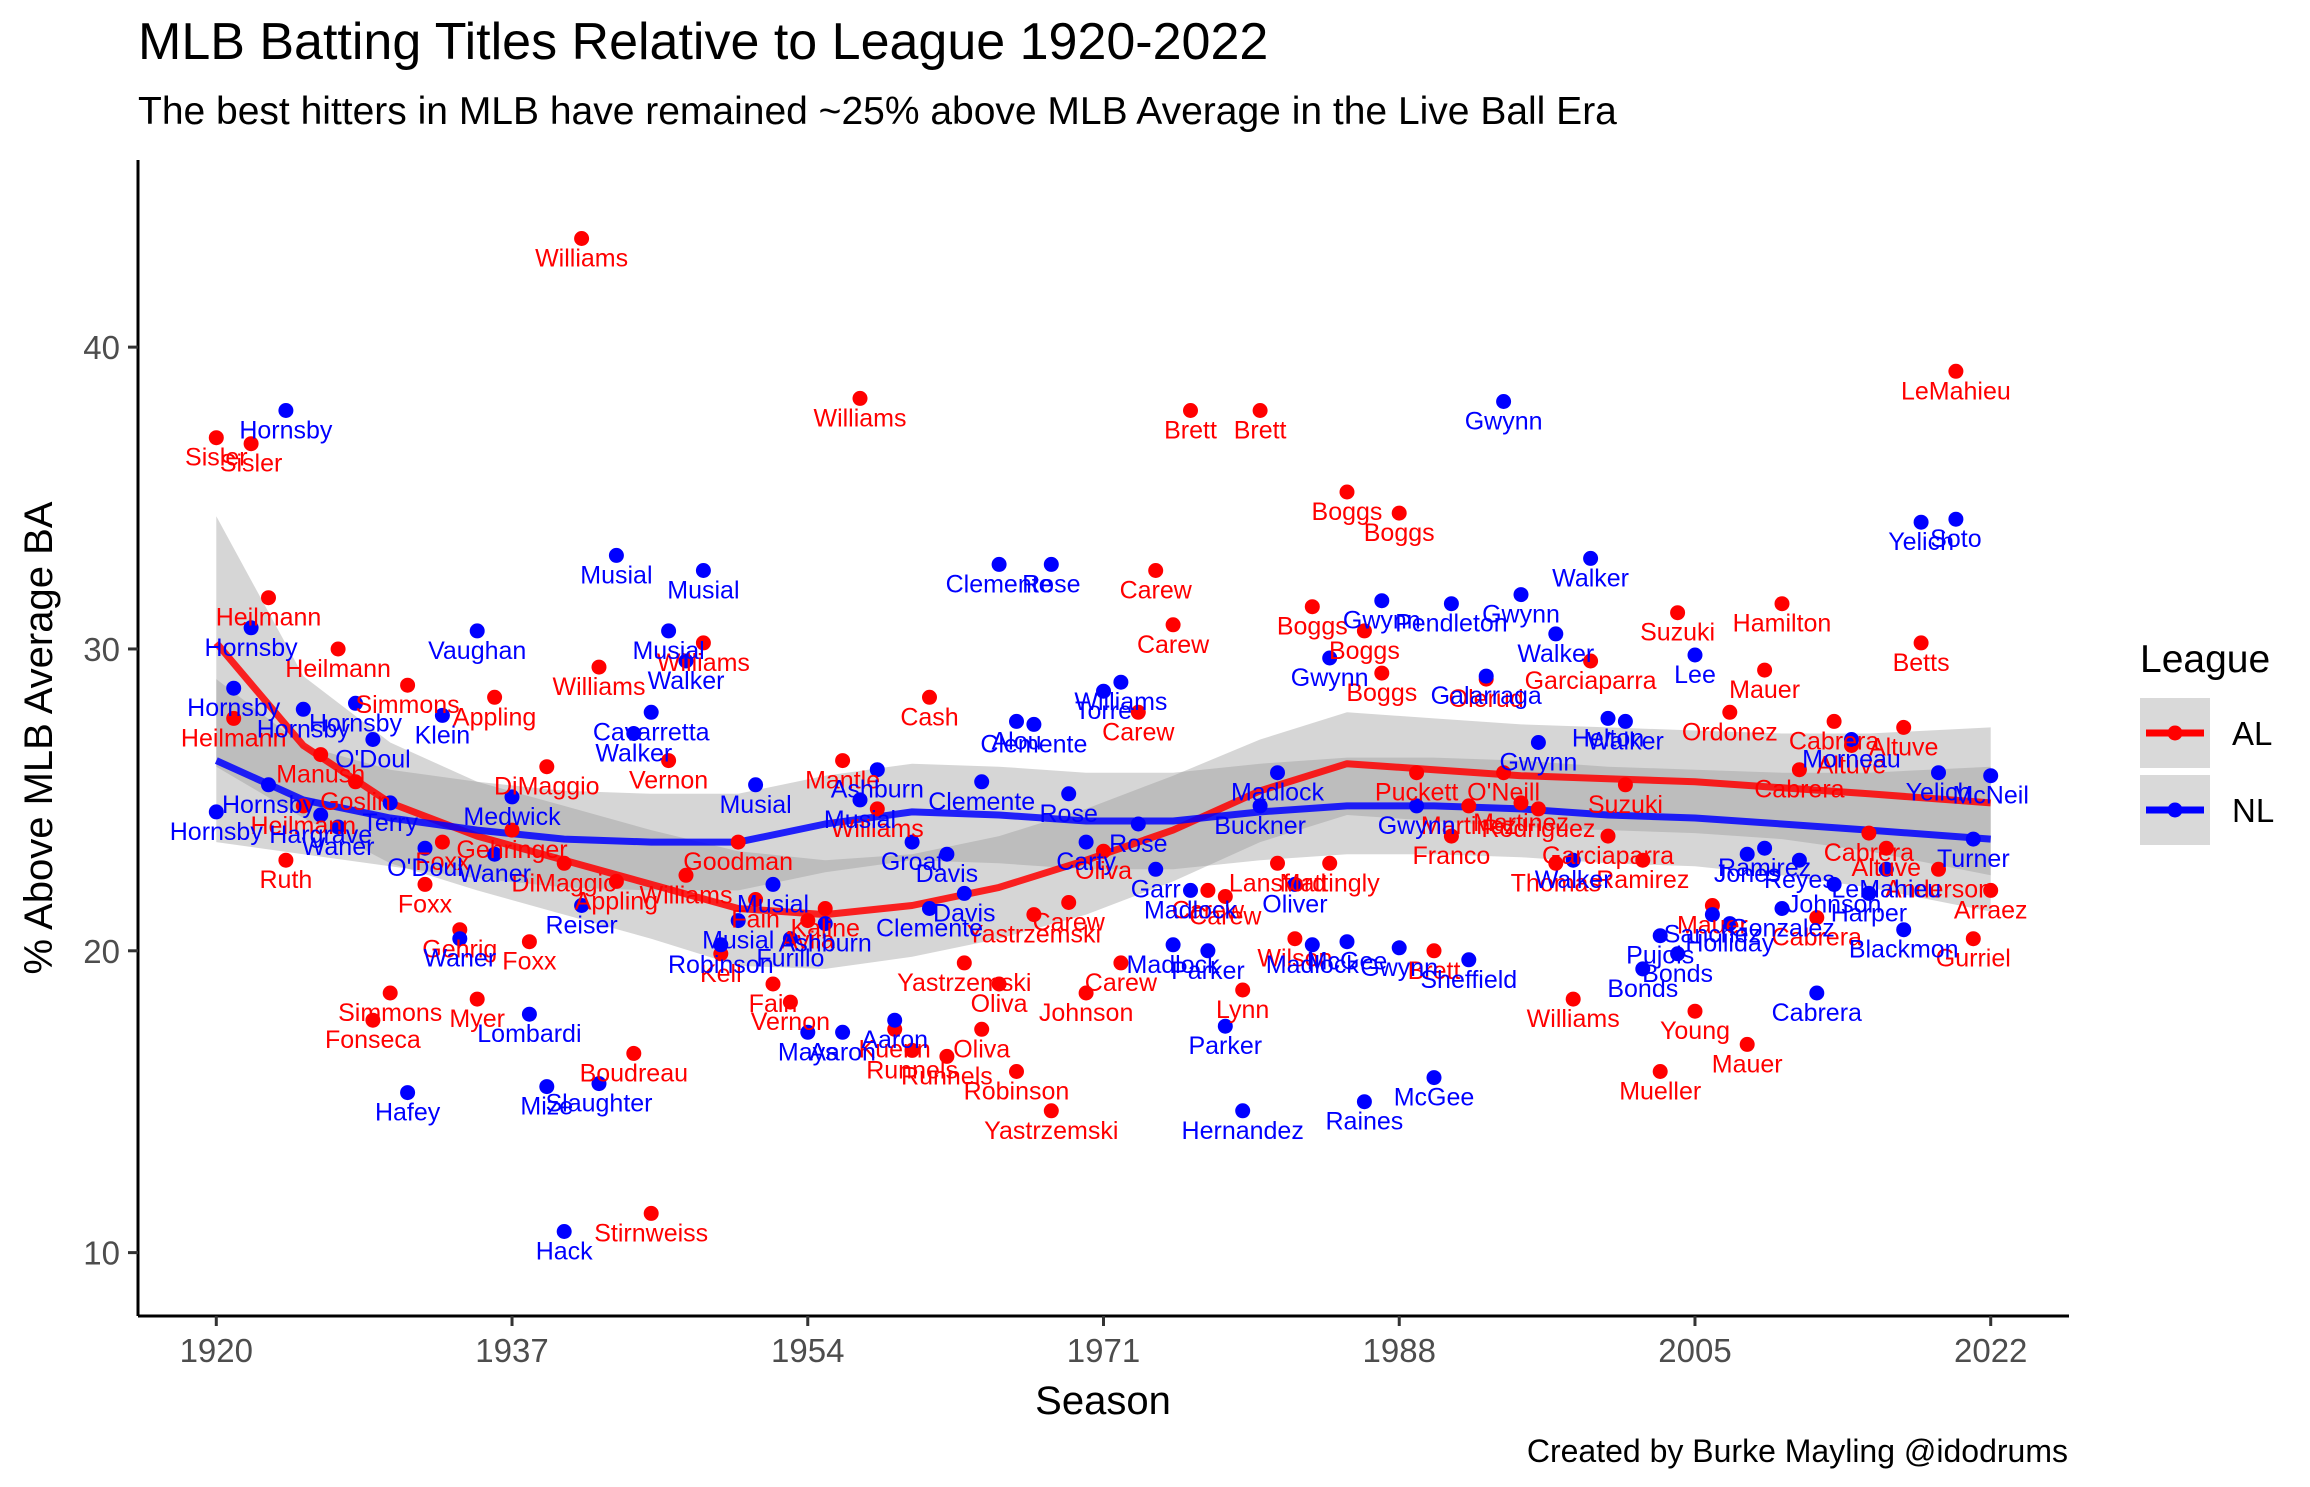 Image resolution: width=2310 pixels, height=1487 pixels. Describe the element at coordinates (1694, 1350) in the screenshot. I see `x-tick-label: 2005` at that location.